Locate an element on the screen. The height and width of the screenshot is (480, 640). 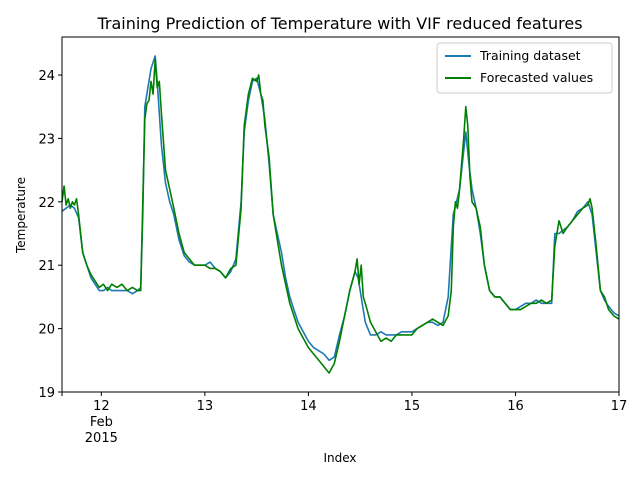
y-tick-label: 21 is located at coordinates (46, 266).